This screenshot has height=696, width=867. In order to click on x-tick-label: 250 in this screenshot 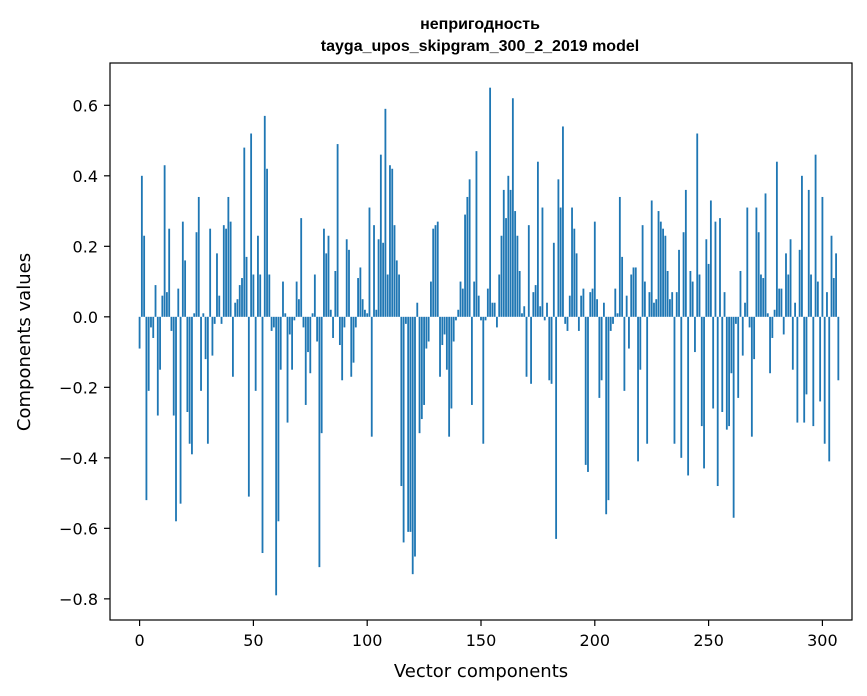, I will do `click(708, 640)`.